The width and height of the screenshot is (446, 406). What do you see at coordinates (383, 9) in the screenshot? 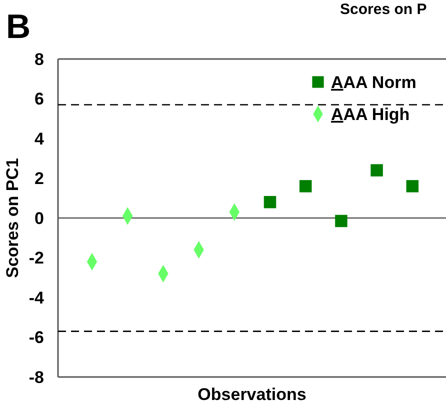
I see `chart-title: Scores on P` at bounding box center [383, 9].